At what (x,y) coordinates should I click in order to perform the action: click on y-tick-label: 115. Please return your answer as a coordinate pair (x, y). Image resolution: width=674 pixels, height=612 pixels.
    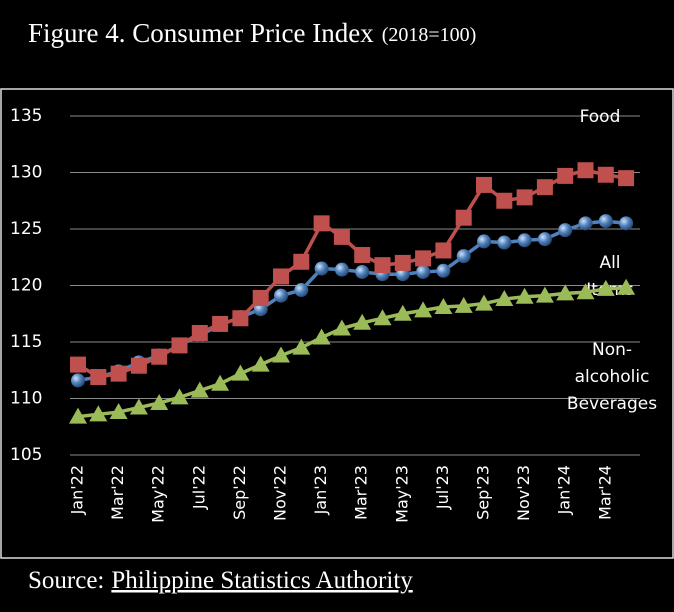
    Looking at the image, I should click on (26, 342).